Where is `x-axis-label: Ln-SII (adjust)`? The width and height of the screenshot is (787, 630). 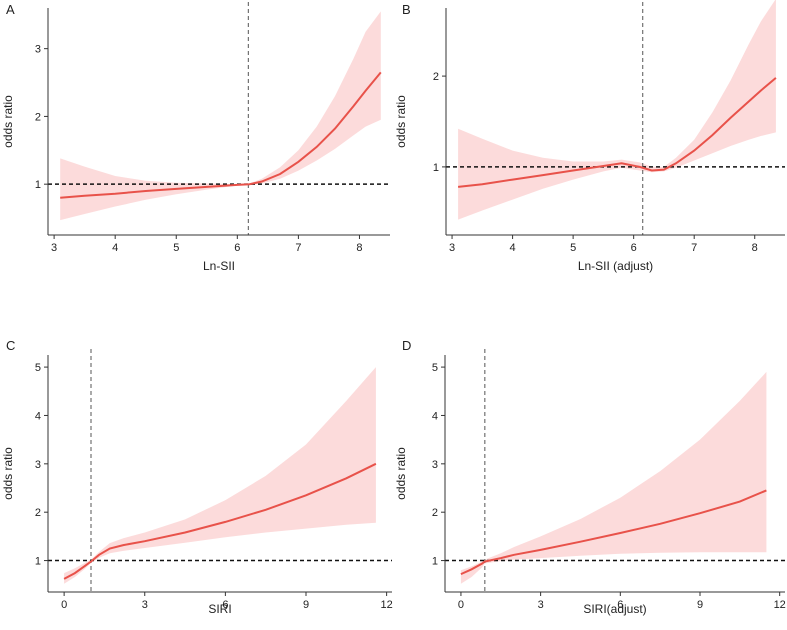 x-axis-label: Ln-SII (adjust) is located at coordinates (615, 266).